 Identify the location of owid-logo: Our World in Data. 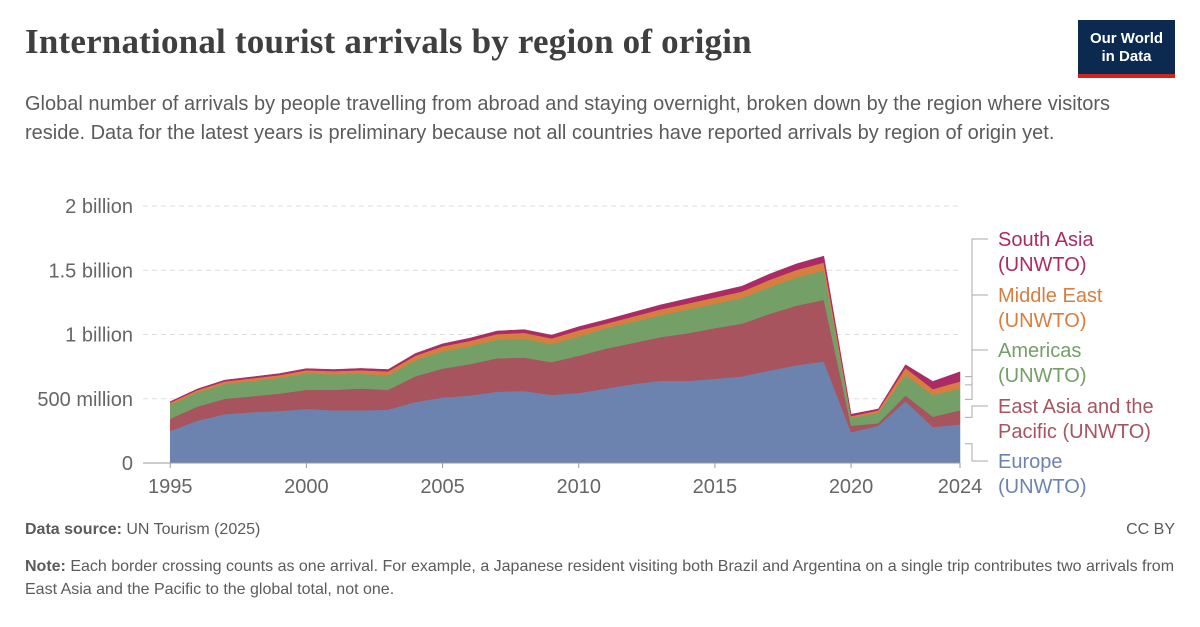
(1126, 49).